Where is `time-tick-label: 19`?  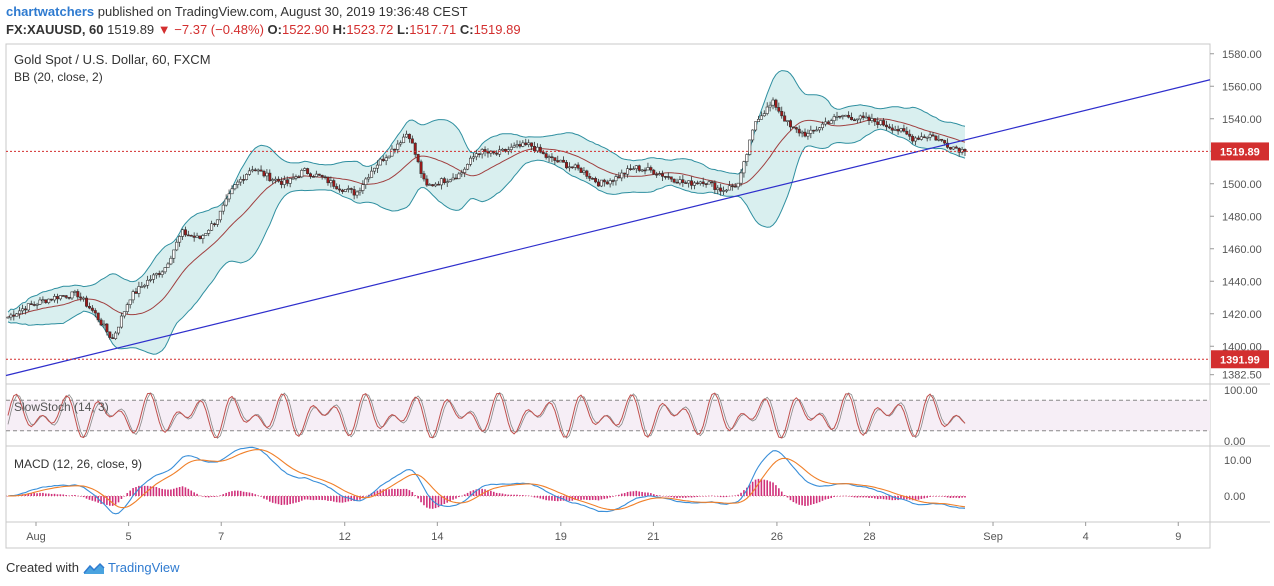
time-tick-label: 19 is located at coordinates (561, 537).